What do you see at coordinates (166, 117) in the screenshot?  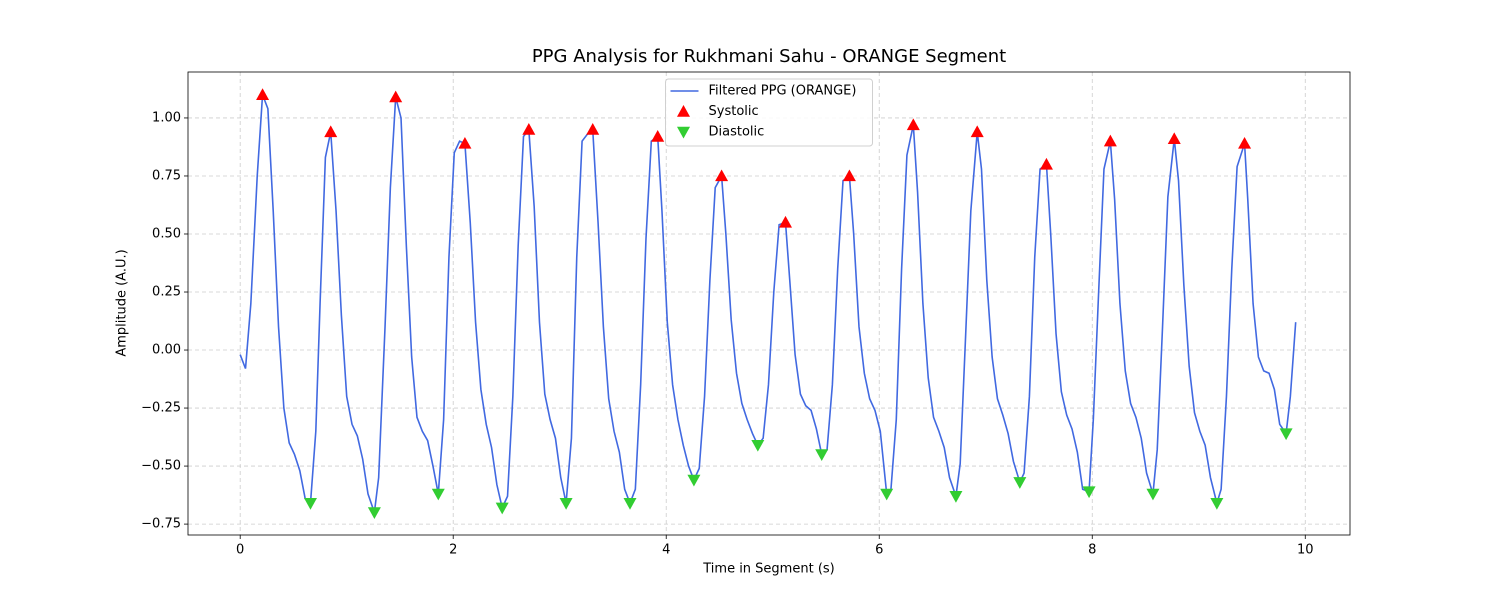 I see `y-tick-label: 1.00` at bounding box center [166, 117].